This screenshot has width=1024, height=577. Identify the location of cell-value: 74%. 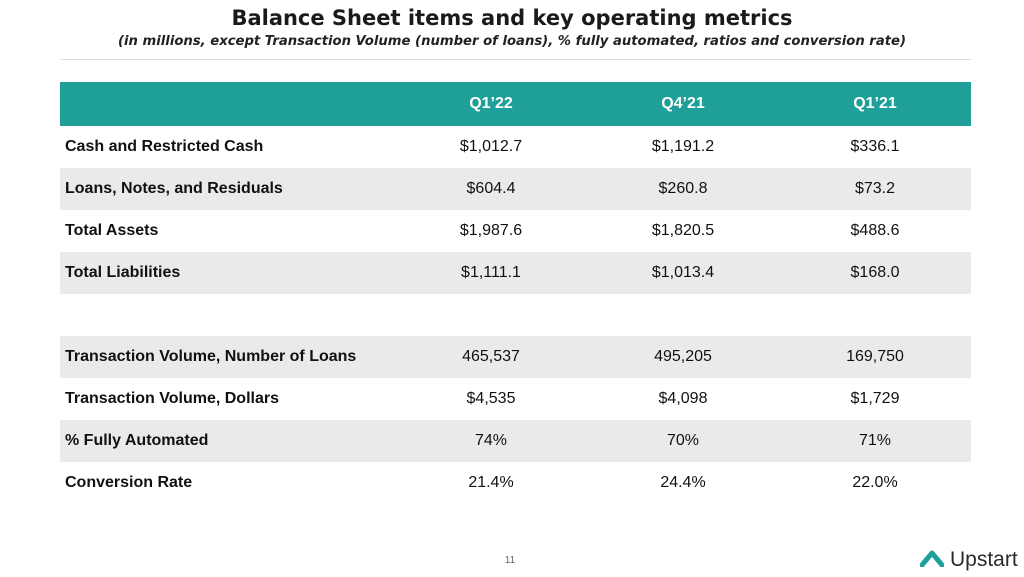
(491, 440).